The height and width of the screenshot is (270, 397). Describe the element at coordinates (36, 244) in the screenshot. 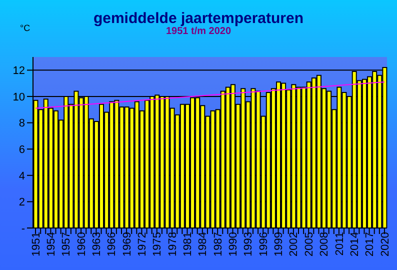

I see `x-tick-label: 1951` at that location.